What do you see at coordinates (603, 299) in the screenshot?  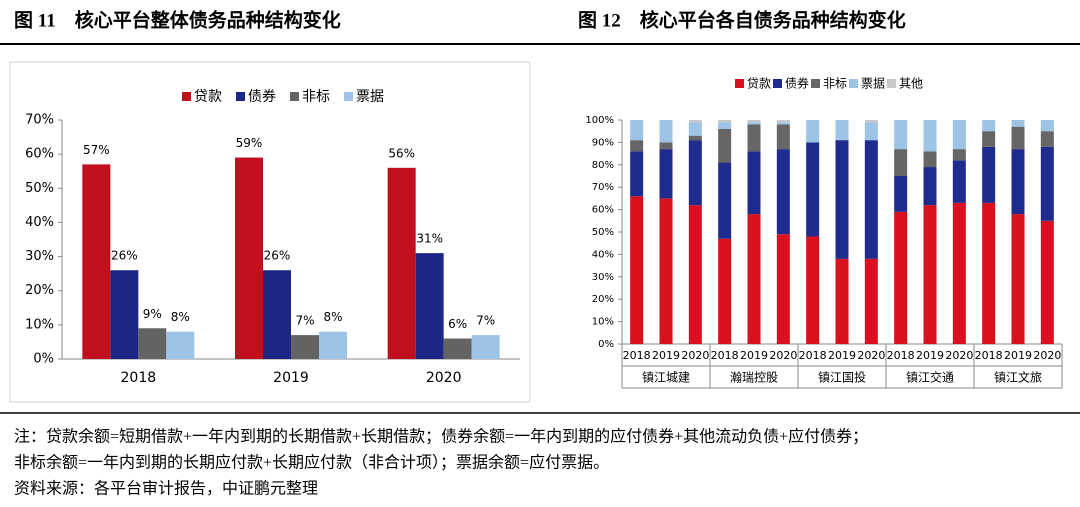 I see `y-tick-label: 20%` at bounding box center [603, 299].